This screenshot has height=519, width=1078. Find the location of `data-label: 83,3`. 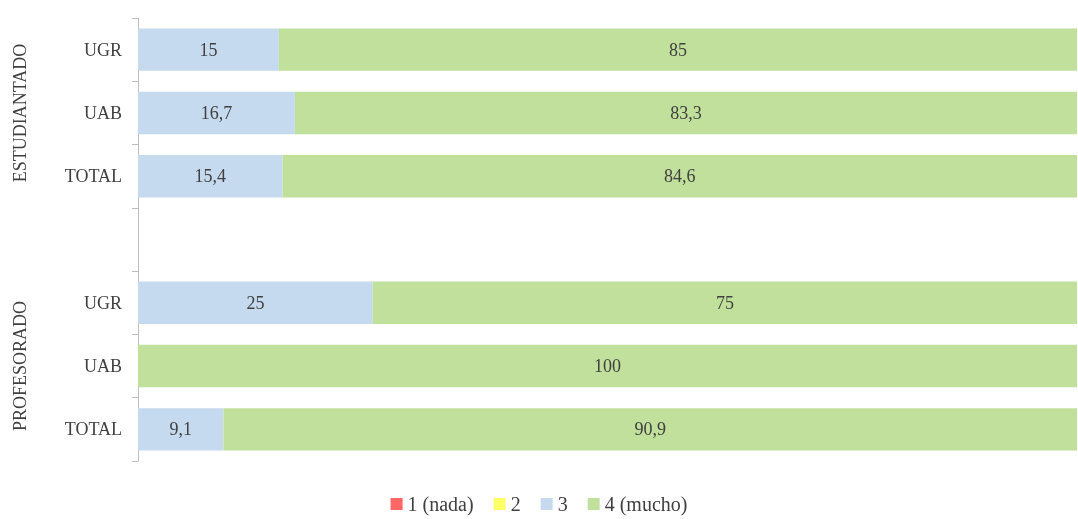

data-label: 83,3 is located at coordinates (686, 112).